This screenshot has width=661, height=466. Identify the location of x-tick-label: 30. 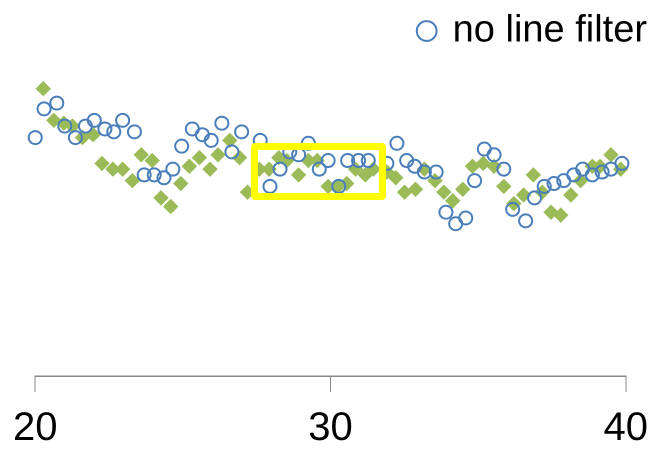
(330, 427).